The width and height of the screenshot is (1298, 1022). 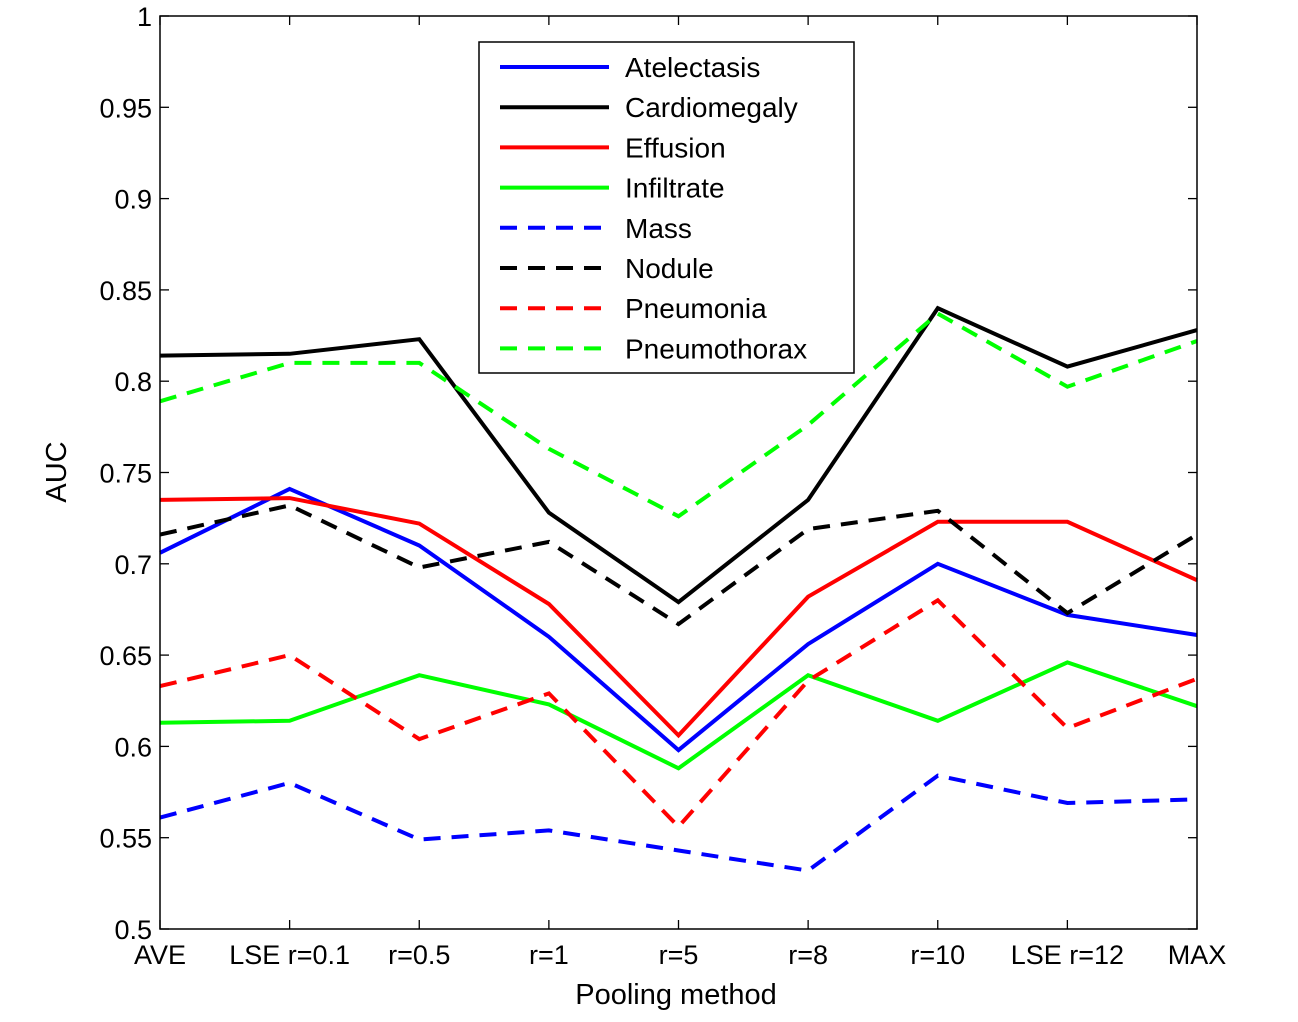 What do you see at coordinates (937, 955) in the screenshot?
I see `x-tick-label: r=10` at bounding box center [937, 955].